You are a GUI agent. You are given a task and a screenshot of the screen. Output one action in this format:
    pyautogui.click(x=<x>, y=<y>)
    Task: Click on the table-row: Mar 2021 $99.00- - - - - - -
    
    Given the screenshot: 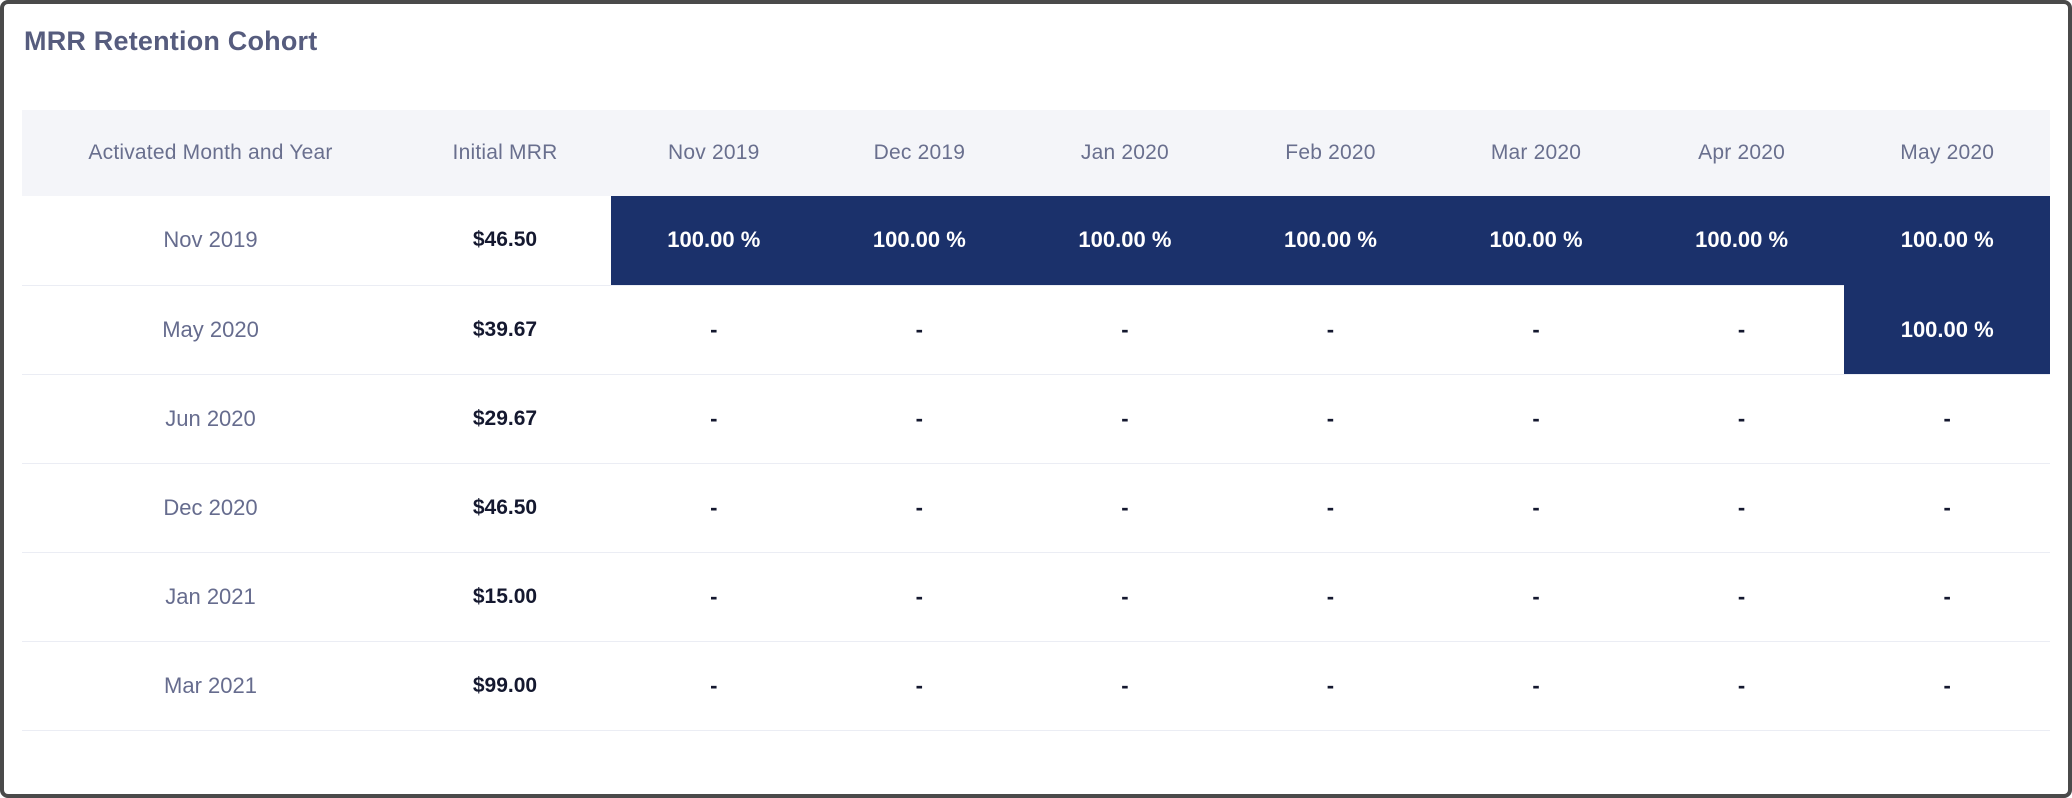 What is the action you would take?
    pyautogui.click(x=1036, y=685)
    